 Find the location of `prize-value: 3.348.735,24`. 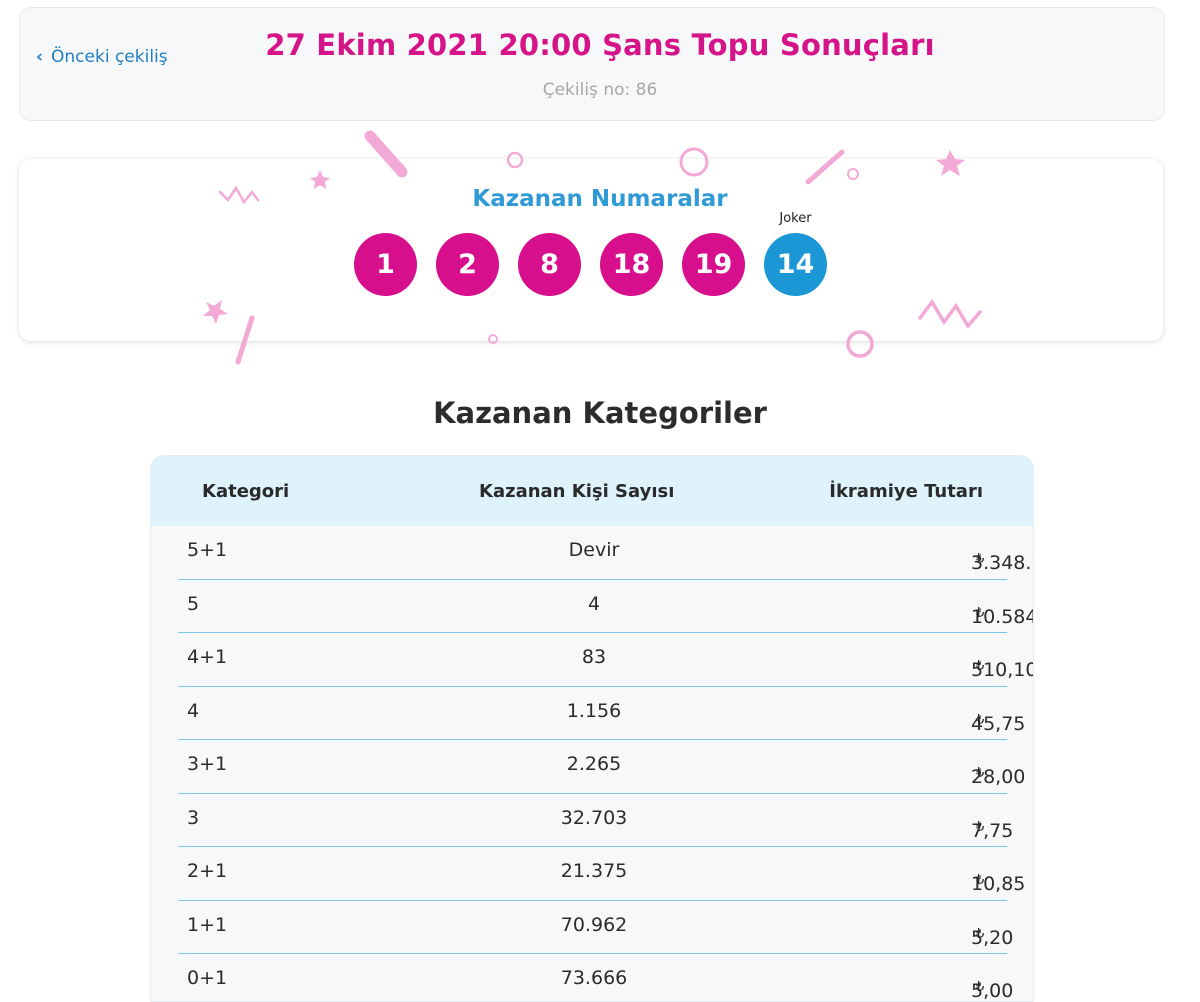

prize-value: 3.348.735,24 is located at coordinates (1002, 563).